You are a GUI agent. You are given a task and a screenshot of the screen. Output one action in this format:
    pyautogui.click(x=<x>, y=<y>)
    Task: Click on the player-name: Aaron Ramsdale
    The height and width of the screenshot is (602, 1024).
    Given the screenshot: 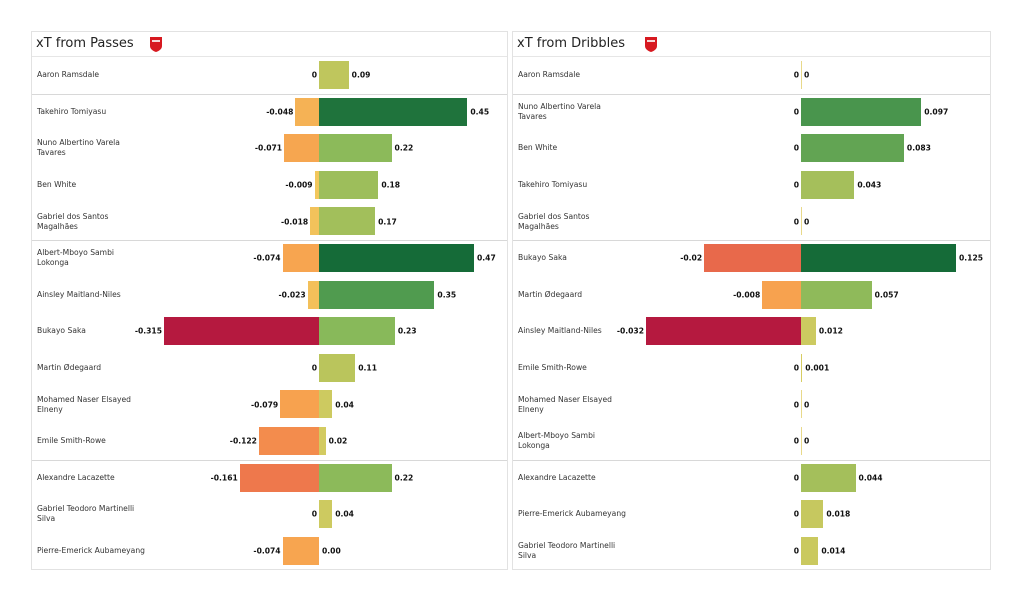 What is the action you would take?
    pyautogui.click(x=68, y=75)
    